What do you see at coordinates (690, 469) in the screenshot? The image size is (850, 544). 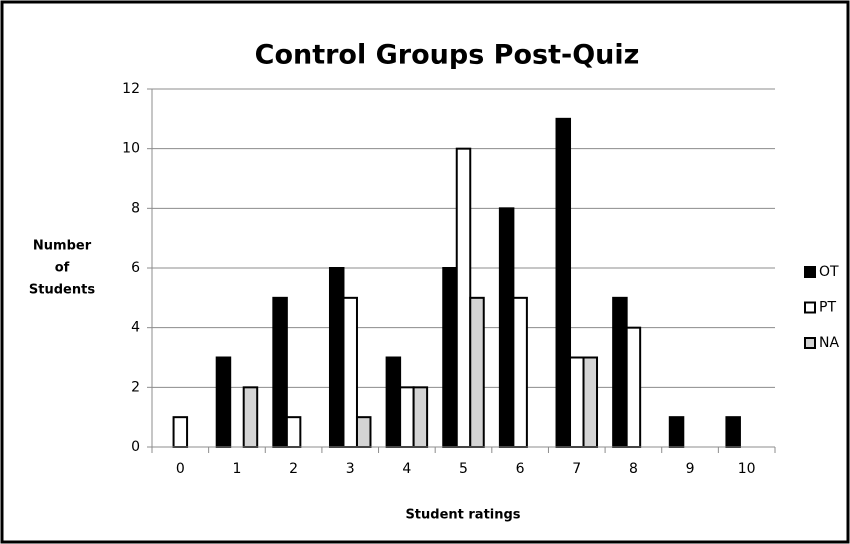 I see `x-tick-label: 9` at bounding box center [690, 469].